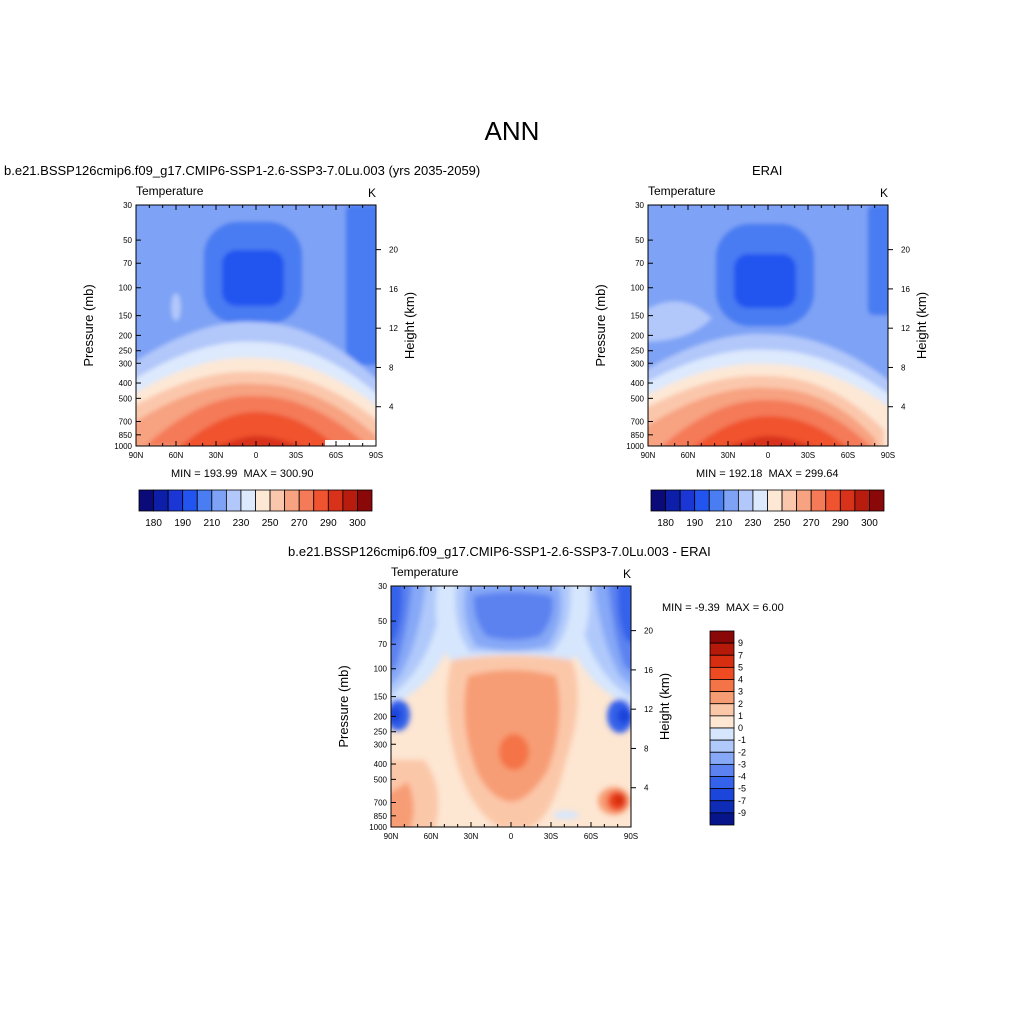 This screenshot has height=1024, width=1024. What do you see at coordinates (638, 363) in the screenshot?
I see `panel-2-pressure-tick-label: 300` at bounding box center [638, 363].